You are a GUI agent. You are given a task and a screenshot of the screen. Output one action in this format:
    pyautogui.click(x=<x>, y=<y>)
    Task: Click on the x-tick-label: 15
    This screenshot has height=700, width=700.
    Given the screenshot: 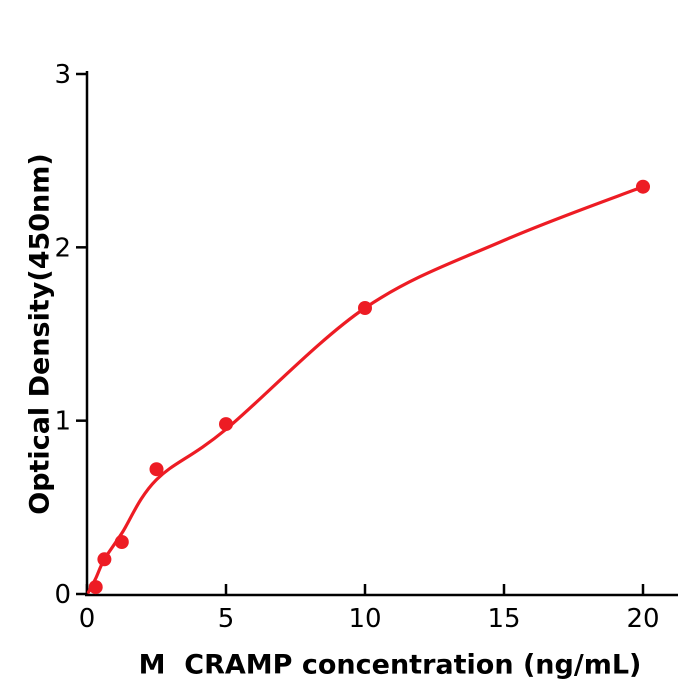 What is the action you would take?
    pyautogui.click(x=503, y=619)
    